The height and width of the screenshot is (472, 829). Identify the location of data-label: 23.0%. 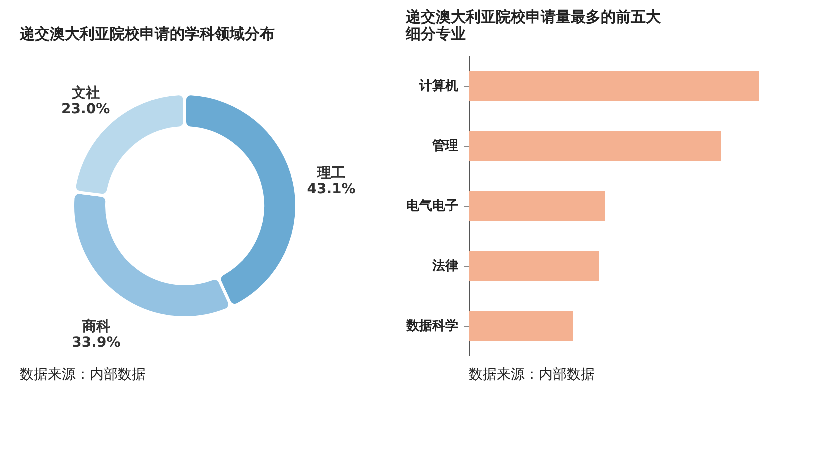
(86, 109).